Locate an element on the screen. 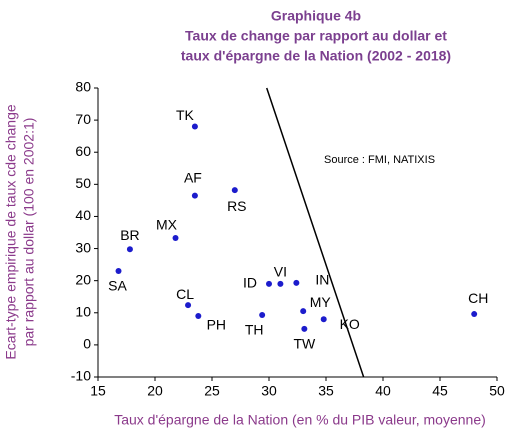 The image size is (513, 430). point-label: ID is located at coordinates (250, 283).